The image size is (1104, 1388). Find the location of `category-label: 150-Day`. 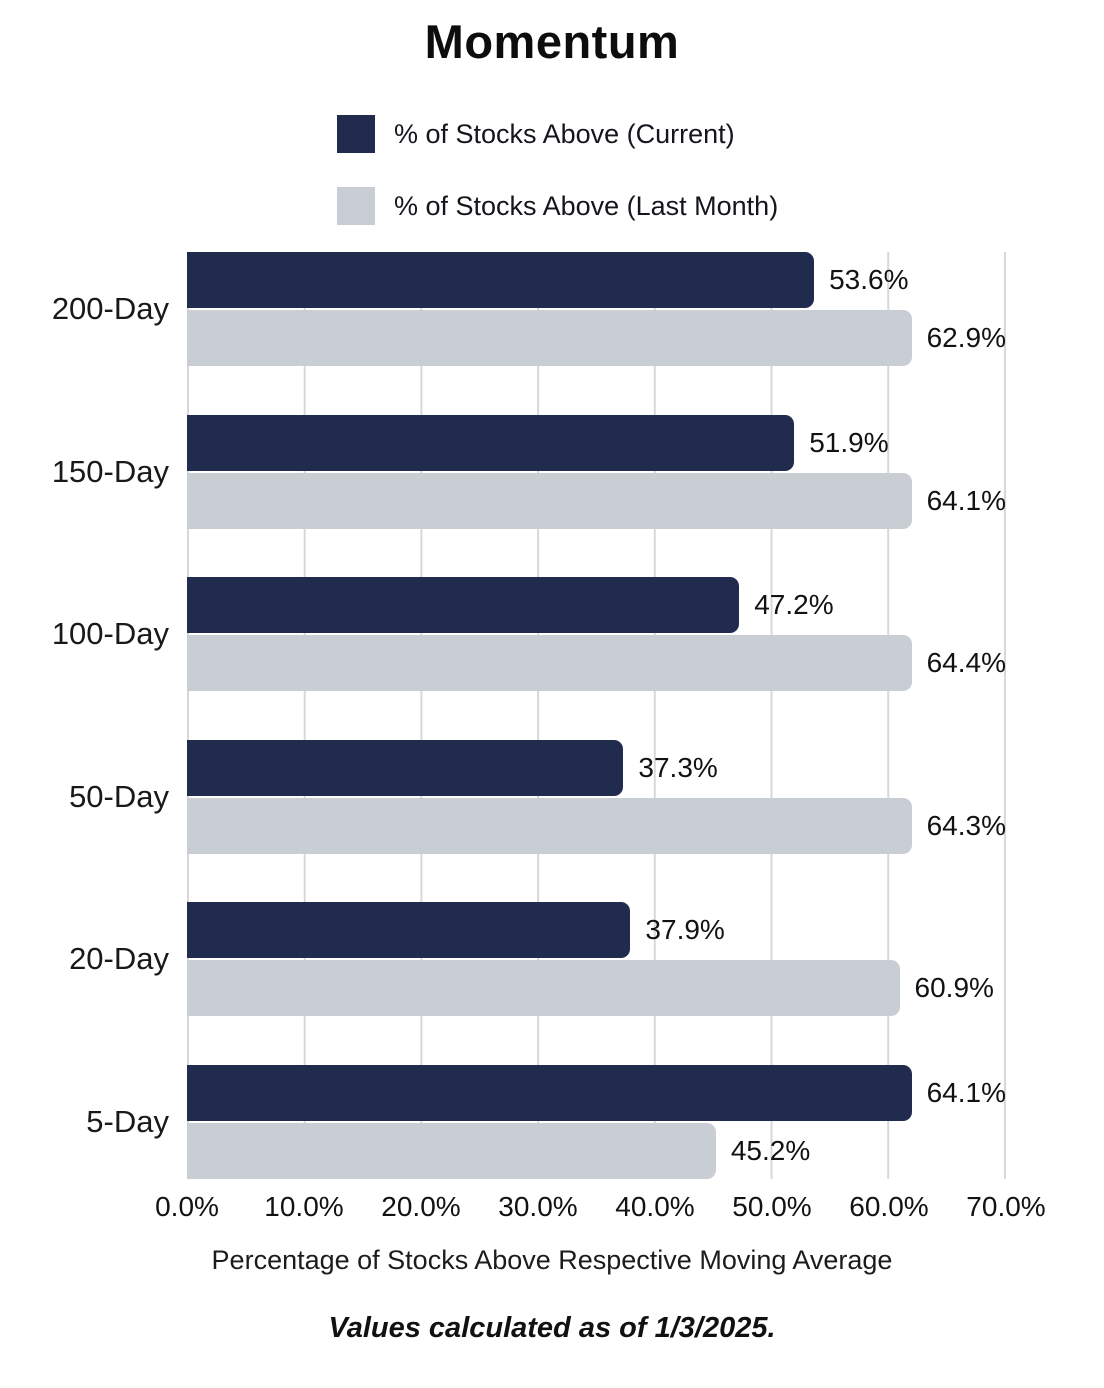

category-label: 150-Day is located at coordinates (110, 471).